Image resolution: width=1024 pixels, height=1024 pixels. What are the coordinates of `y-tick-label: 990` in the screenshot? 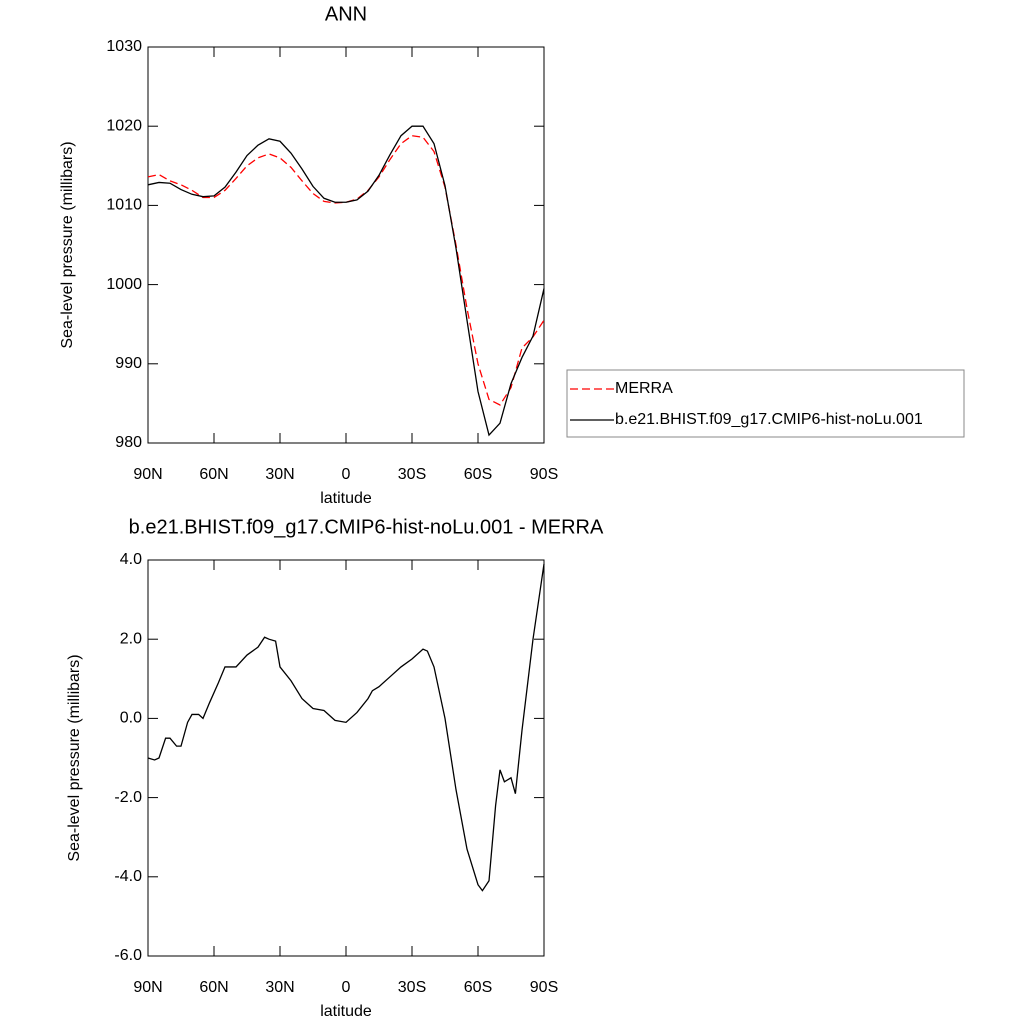 It's located at (128, 363).